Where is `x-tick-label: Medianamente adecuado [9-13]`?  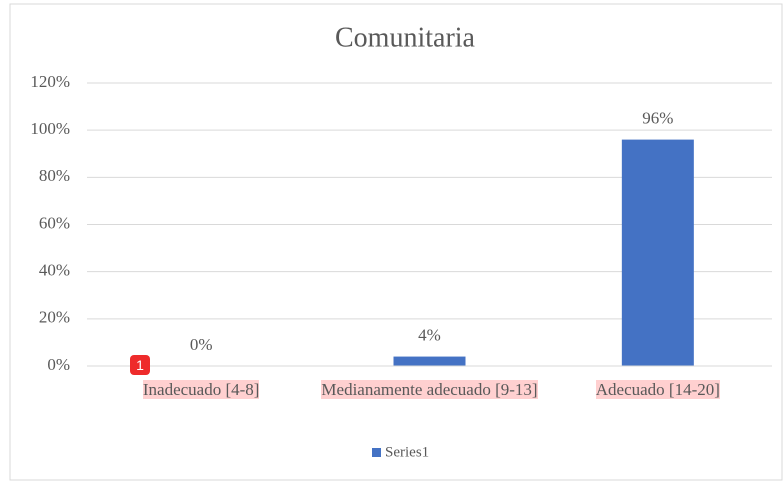 x-tick-label: Medianamente adecuado [9-13] is located at coordinates (430, 390).